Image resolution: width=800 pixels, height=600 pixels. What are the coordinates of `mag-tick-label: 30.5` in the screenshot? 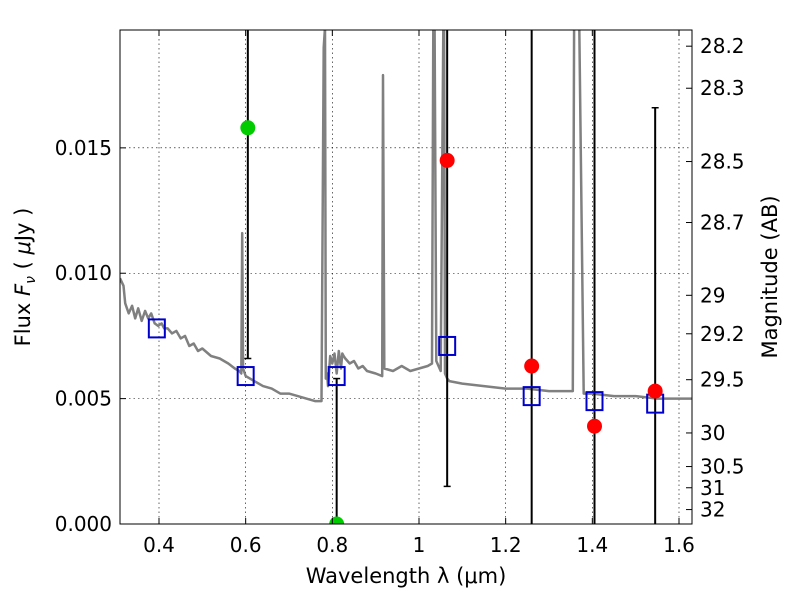 It's located at (722, 467).